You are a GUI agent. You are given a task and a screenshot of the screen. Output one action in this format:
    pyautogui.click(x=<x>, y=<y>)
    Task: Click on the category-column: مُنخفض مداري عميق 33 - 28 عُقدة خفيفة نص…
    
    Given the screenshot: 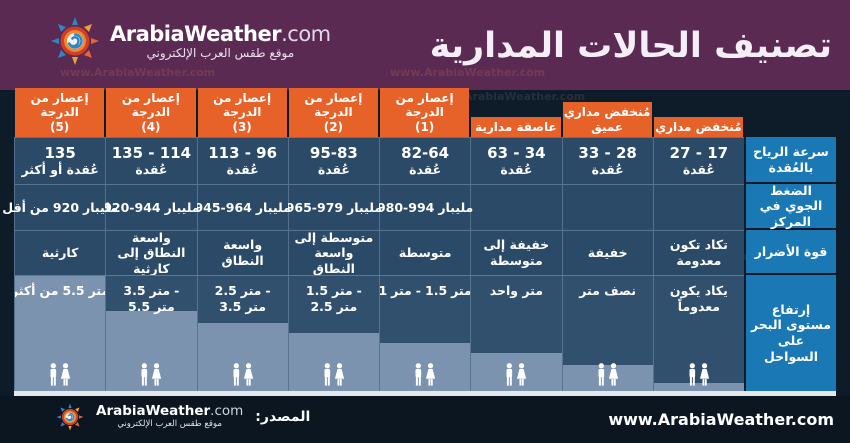 What is the action you would take?
    pyautogui.click(x=607, y=245)
    